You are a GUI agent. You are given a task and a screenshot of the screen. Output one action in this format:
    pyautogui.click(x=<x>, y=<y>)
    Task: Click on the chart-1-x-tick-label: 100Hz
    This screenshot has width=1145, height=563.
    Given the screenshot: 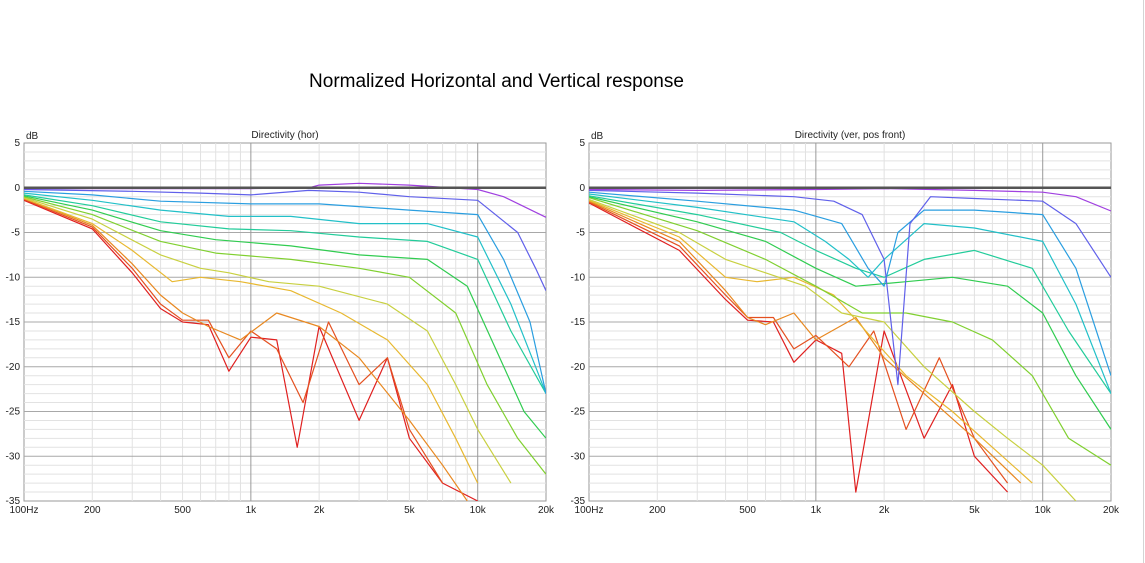 What is the action you would take?
    pyautogui.click(x=589, y=510)
    